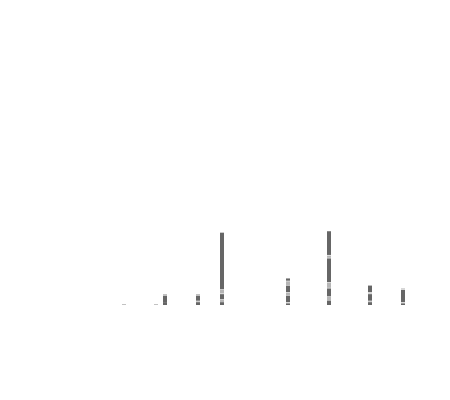 This screenshot has height=400, width=450. I want to click on bars-group, so click(263, 268).